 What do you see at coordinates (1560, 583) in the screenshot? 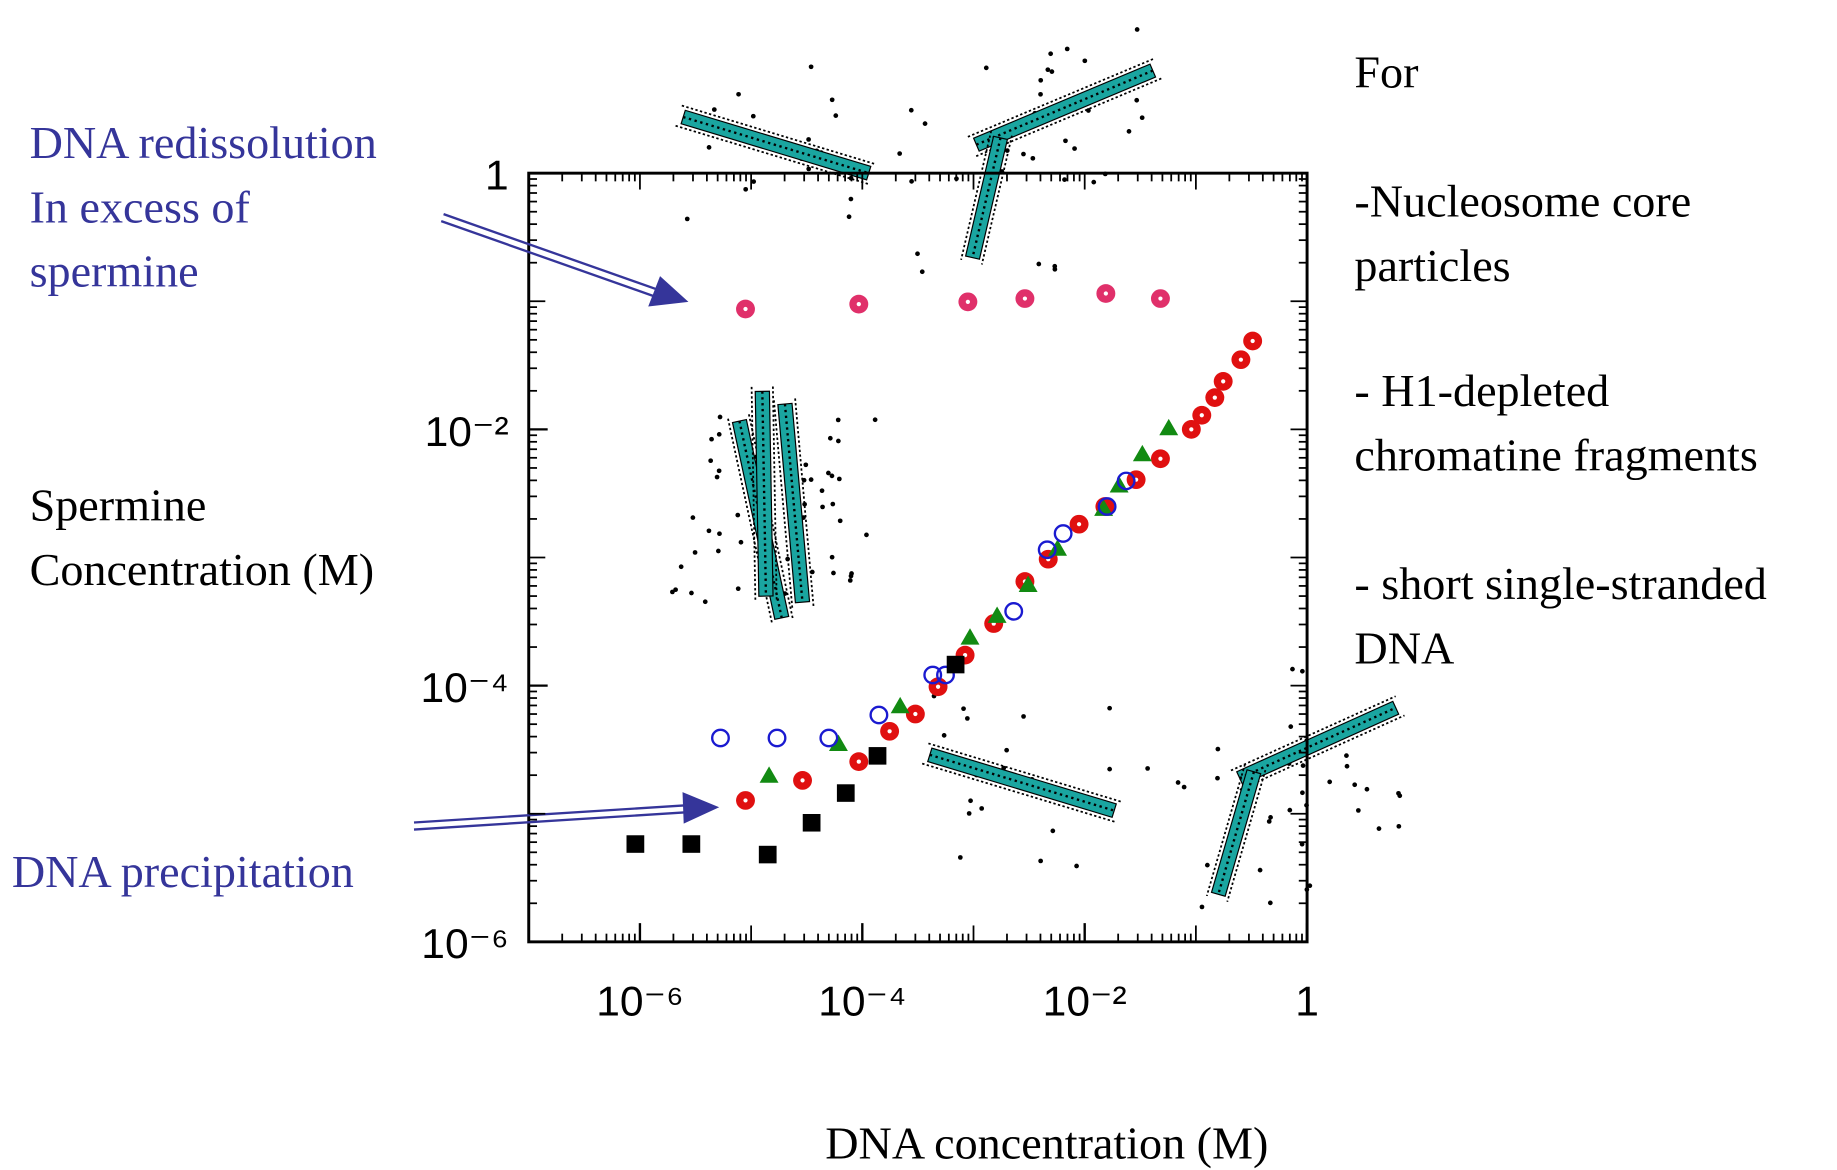
I see `side-text: - short single-stranded` at bounding box center [1560, 583].